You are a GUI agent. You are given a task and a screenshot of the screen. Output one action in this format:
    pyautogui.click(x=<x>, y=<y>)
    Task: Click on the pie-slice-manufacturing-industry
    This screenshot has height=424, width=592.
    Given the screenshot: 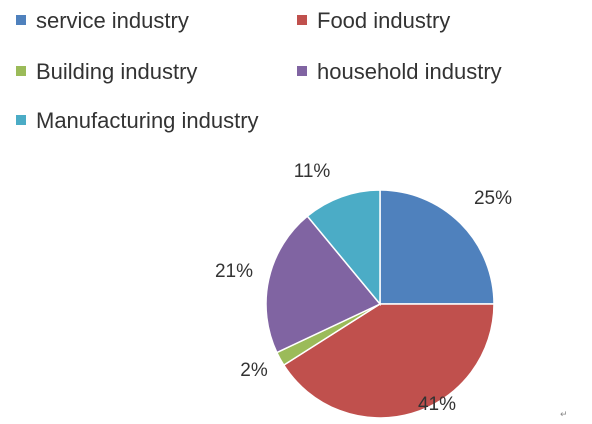 What is the action you would take?
    pyautogui.click(x=343, y=248)
    